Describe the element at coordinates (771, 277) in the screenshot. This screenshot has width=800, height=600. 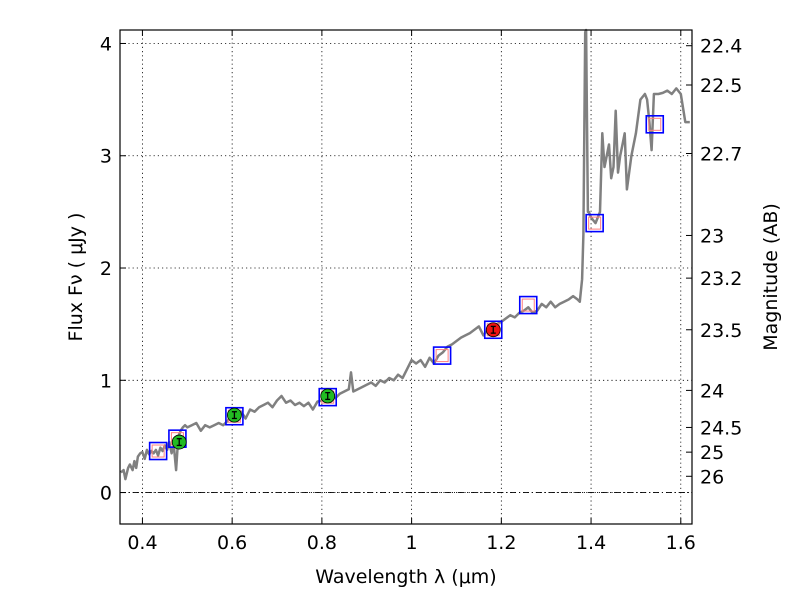
I see `y2-axis-label: Magnitude (AB)` at that location.